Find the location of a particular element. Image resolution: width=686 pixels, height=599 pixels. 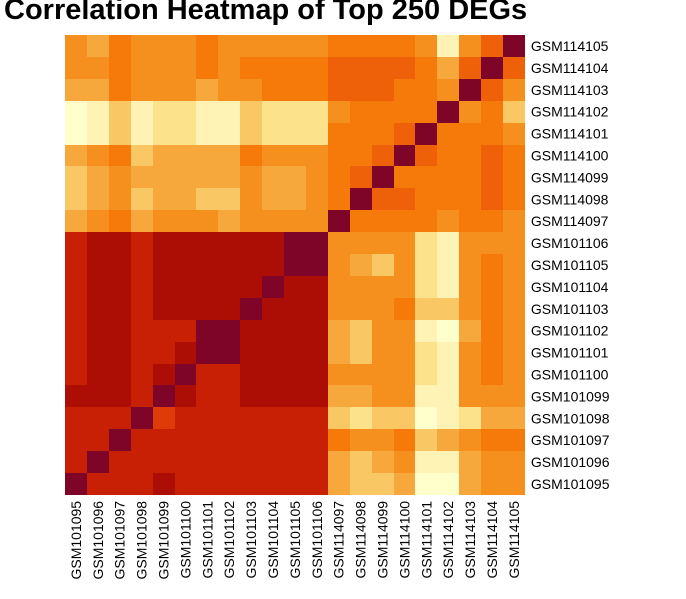

row-label: GSM114097 is located at coordinates (570, 221).